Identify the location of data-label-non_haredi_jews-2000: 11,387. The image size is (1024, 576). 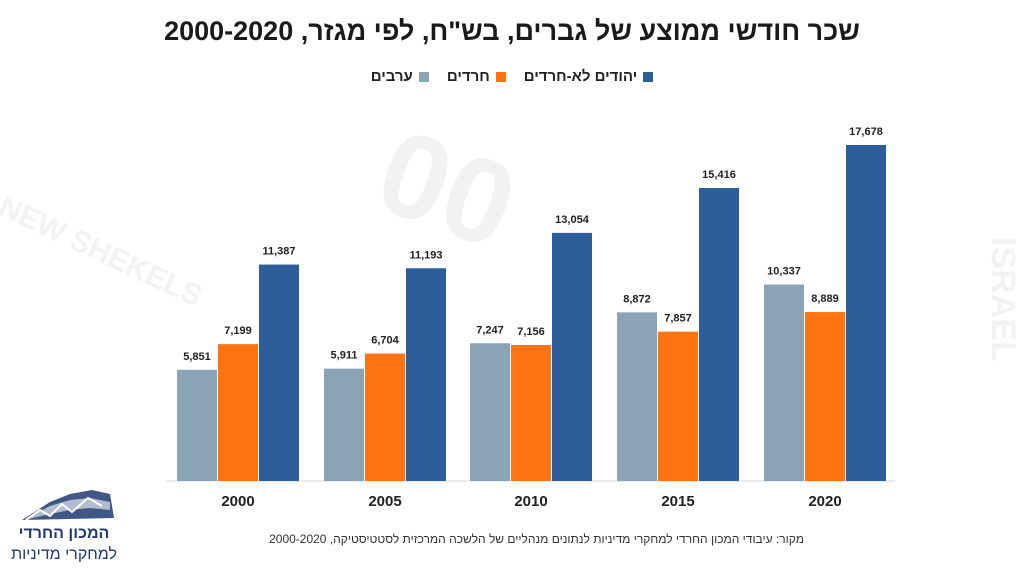
(278, 252).